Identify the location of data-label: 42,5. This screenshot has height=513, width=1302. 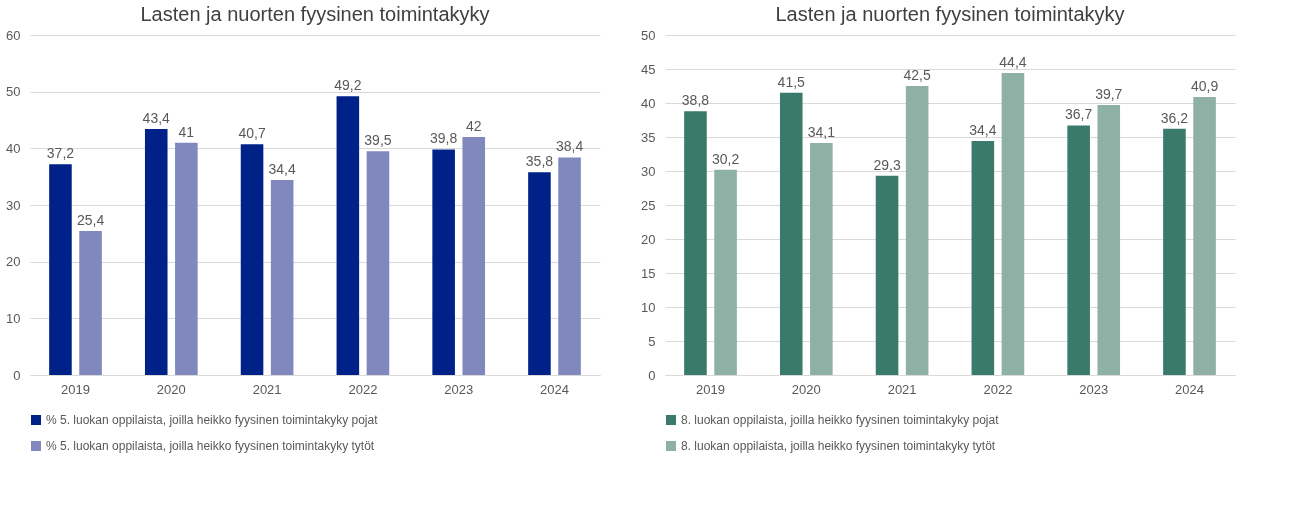
(917, 75).